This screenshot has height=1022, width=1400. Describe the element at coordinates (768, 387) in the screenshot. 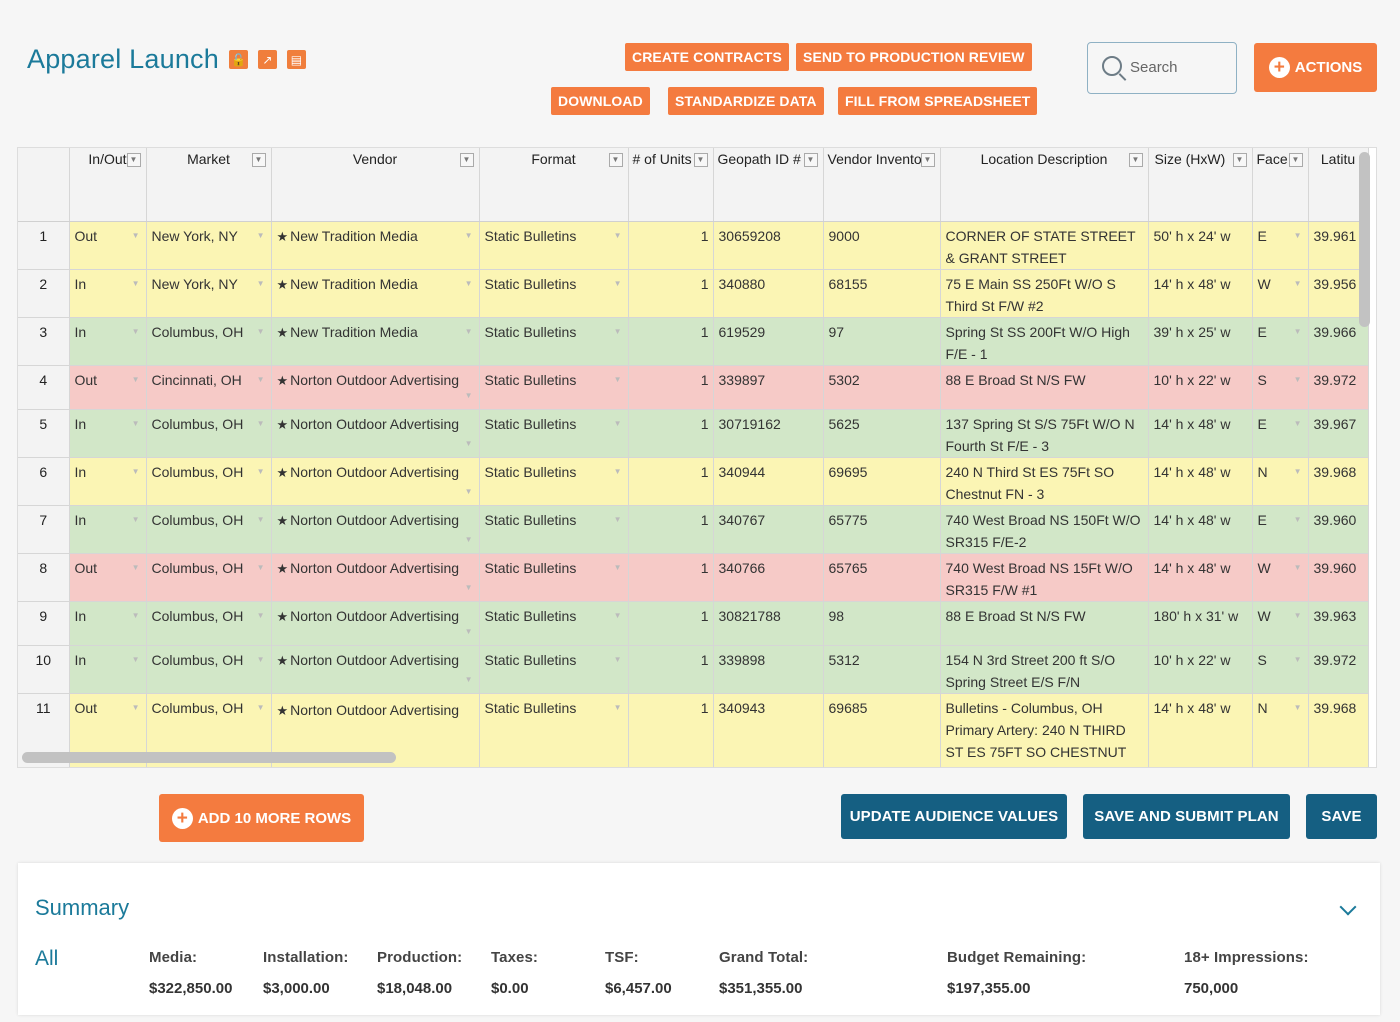

I see `cell-geopath-id: 339897` at that location.